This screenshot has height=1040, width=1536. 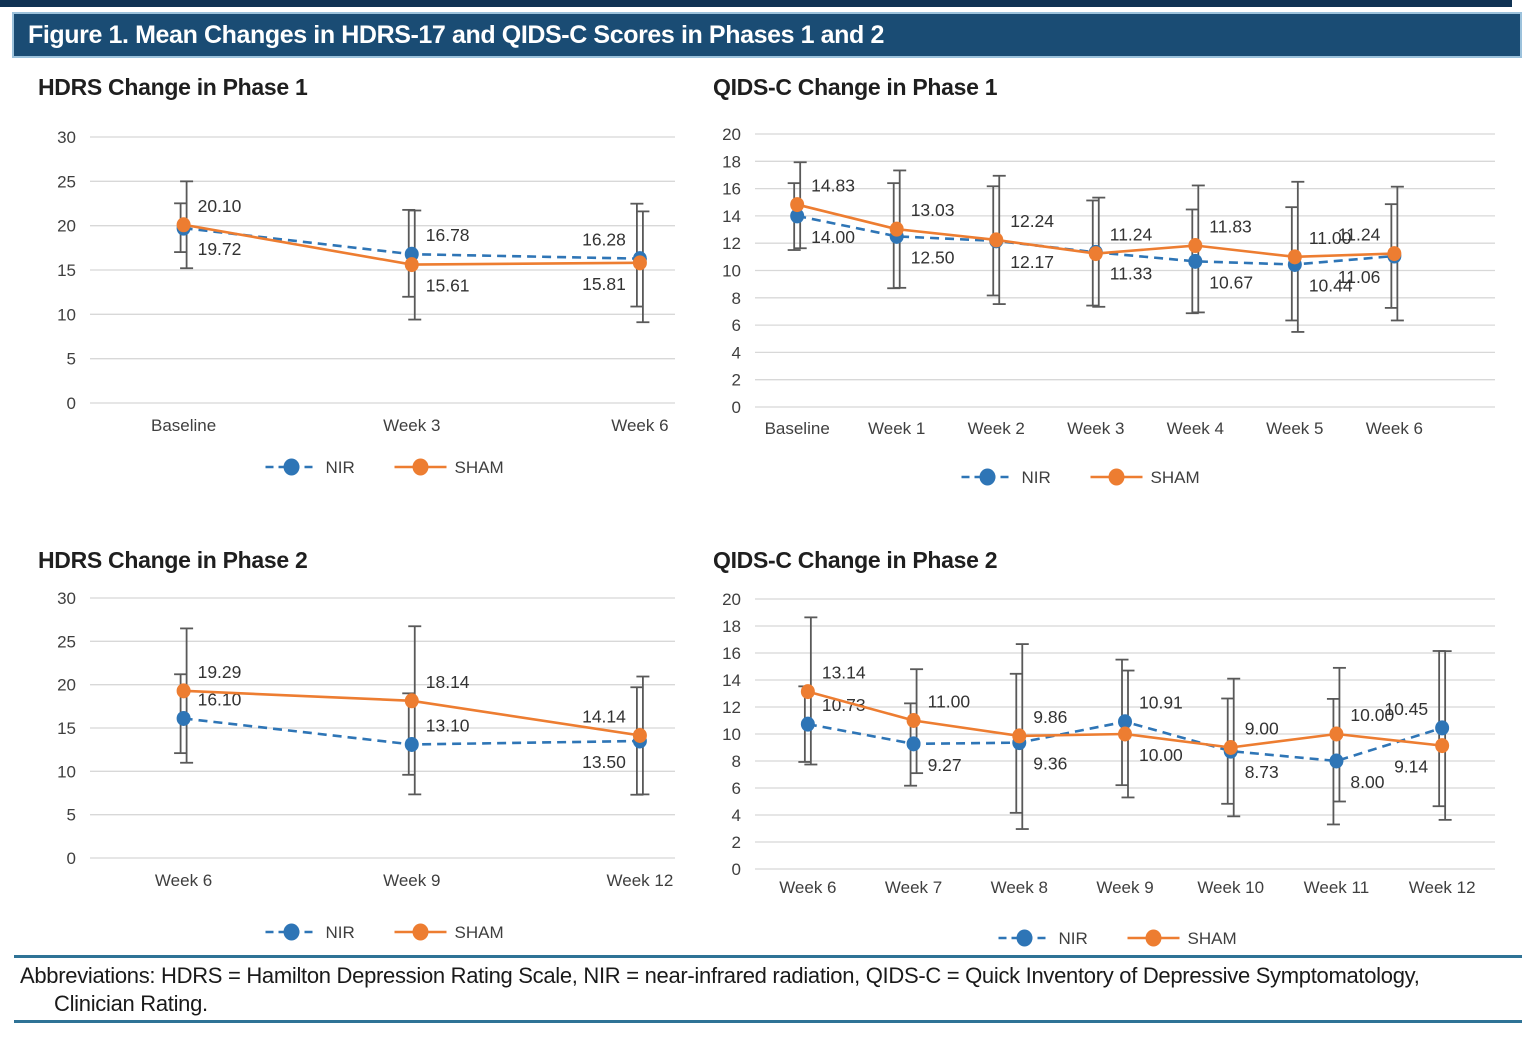 I want to click on y-tick-label: 25, so click(x=66, y=641).